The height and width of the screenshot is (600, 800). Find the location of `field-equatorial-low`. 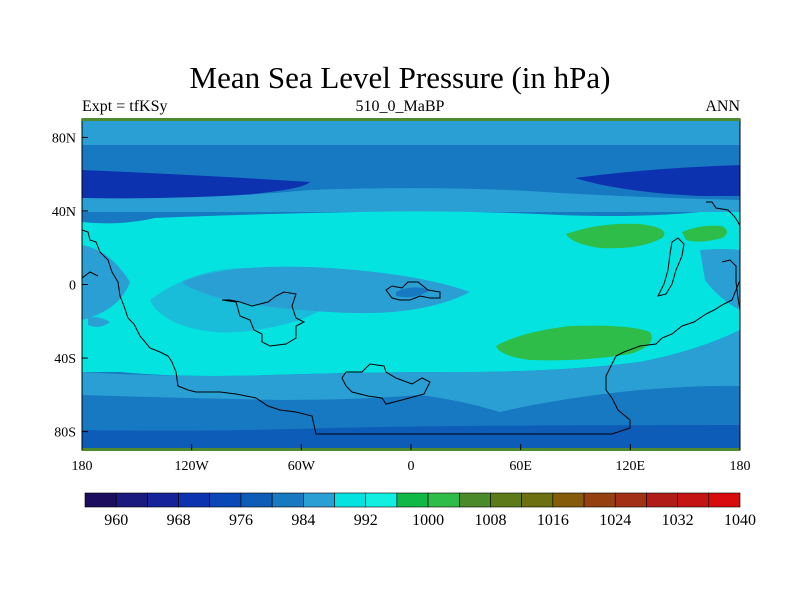

field-equatorial-low is located at coordinates (326, 290).